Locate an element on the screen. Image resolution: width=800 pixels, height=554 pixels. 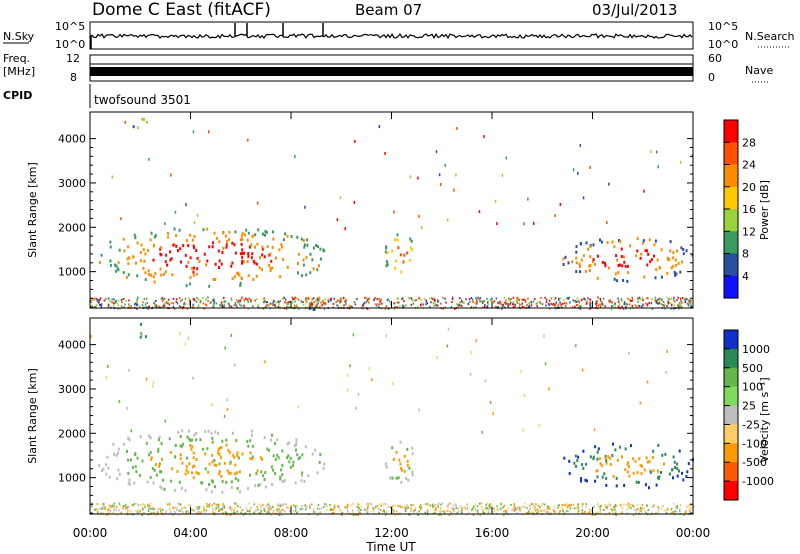
y-tick-label: 1000 is located at coordinates (72, 478).